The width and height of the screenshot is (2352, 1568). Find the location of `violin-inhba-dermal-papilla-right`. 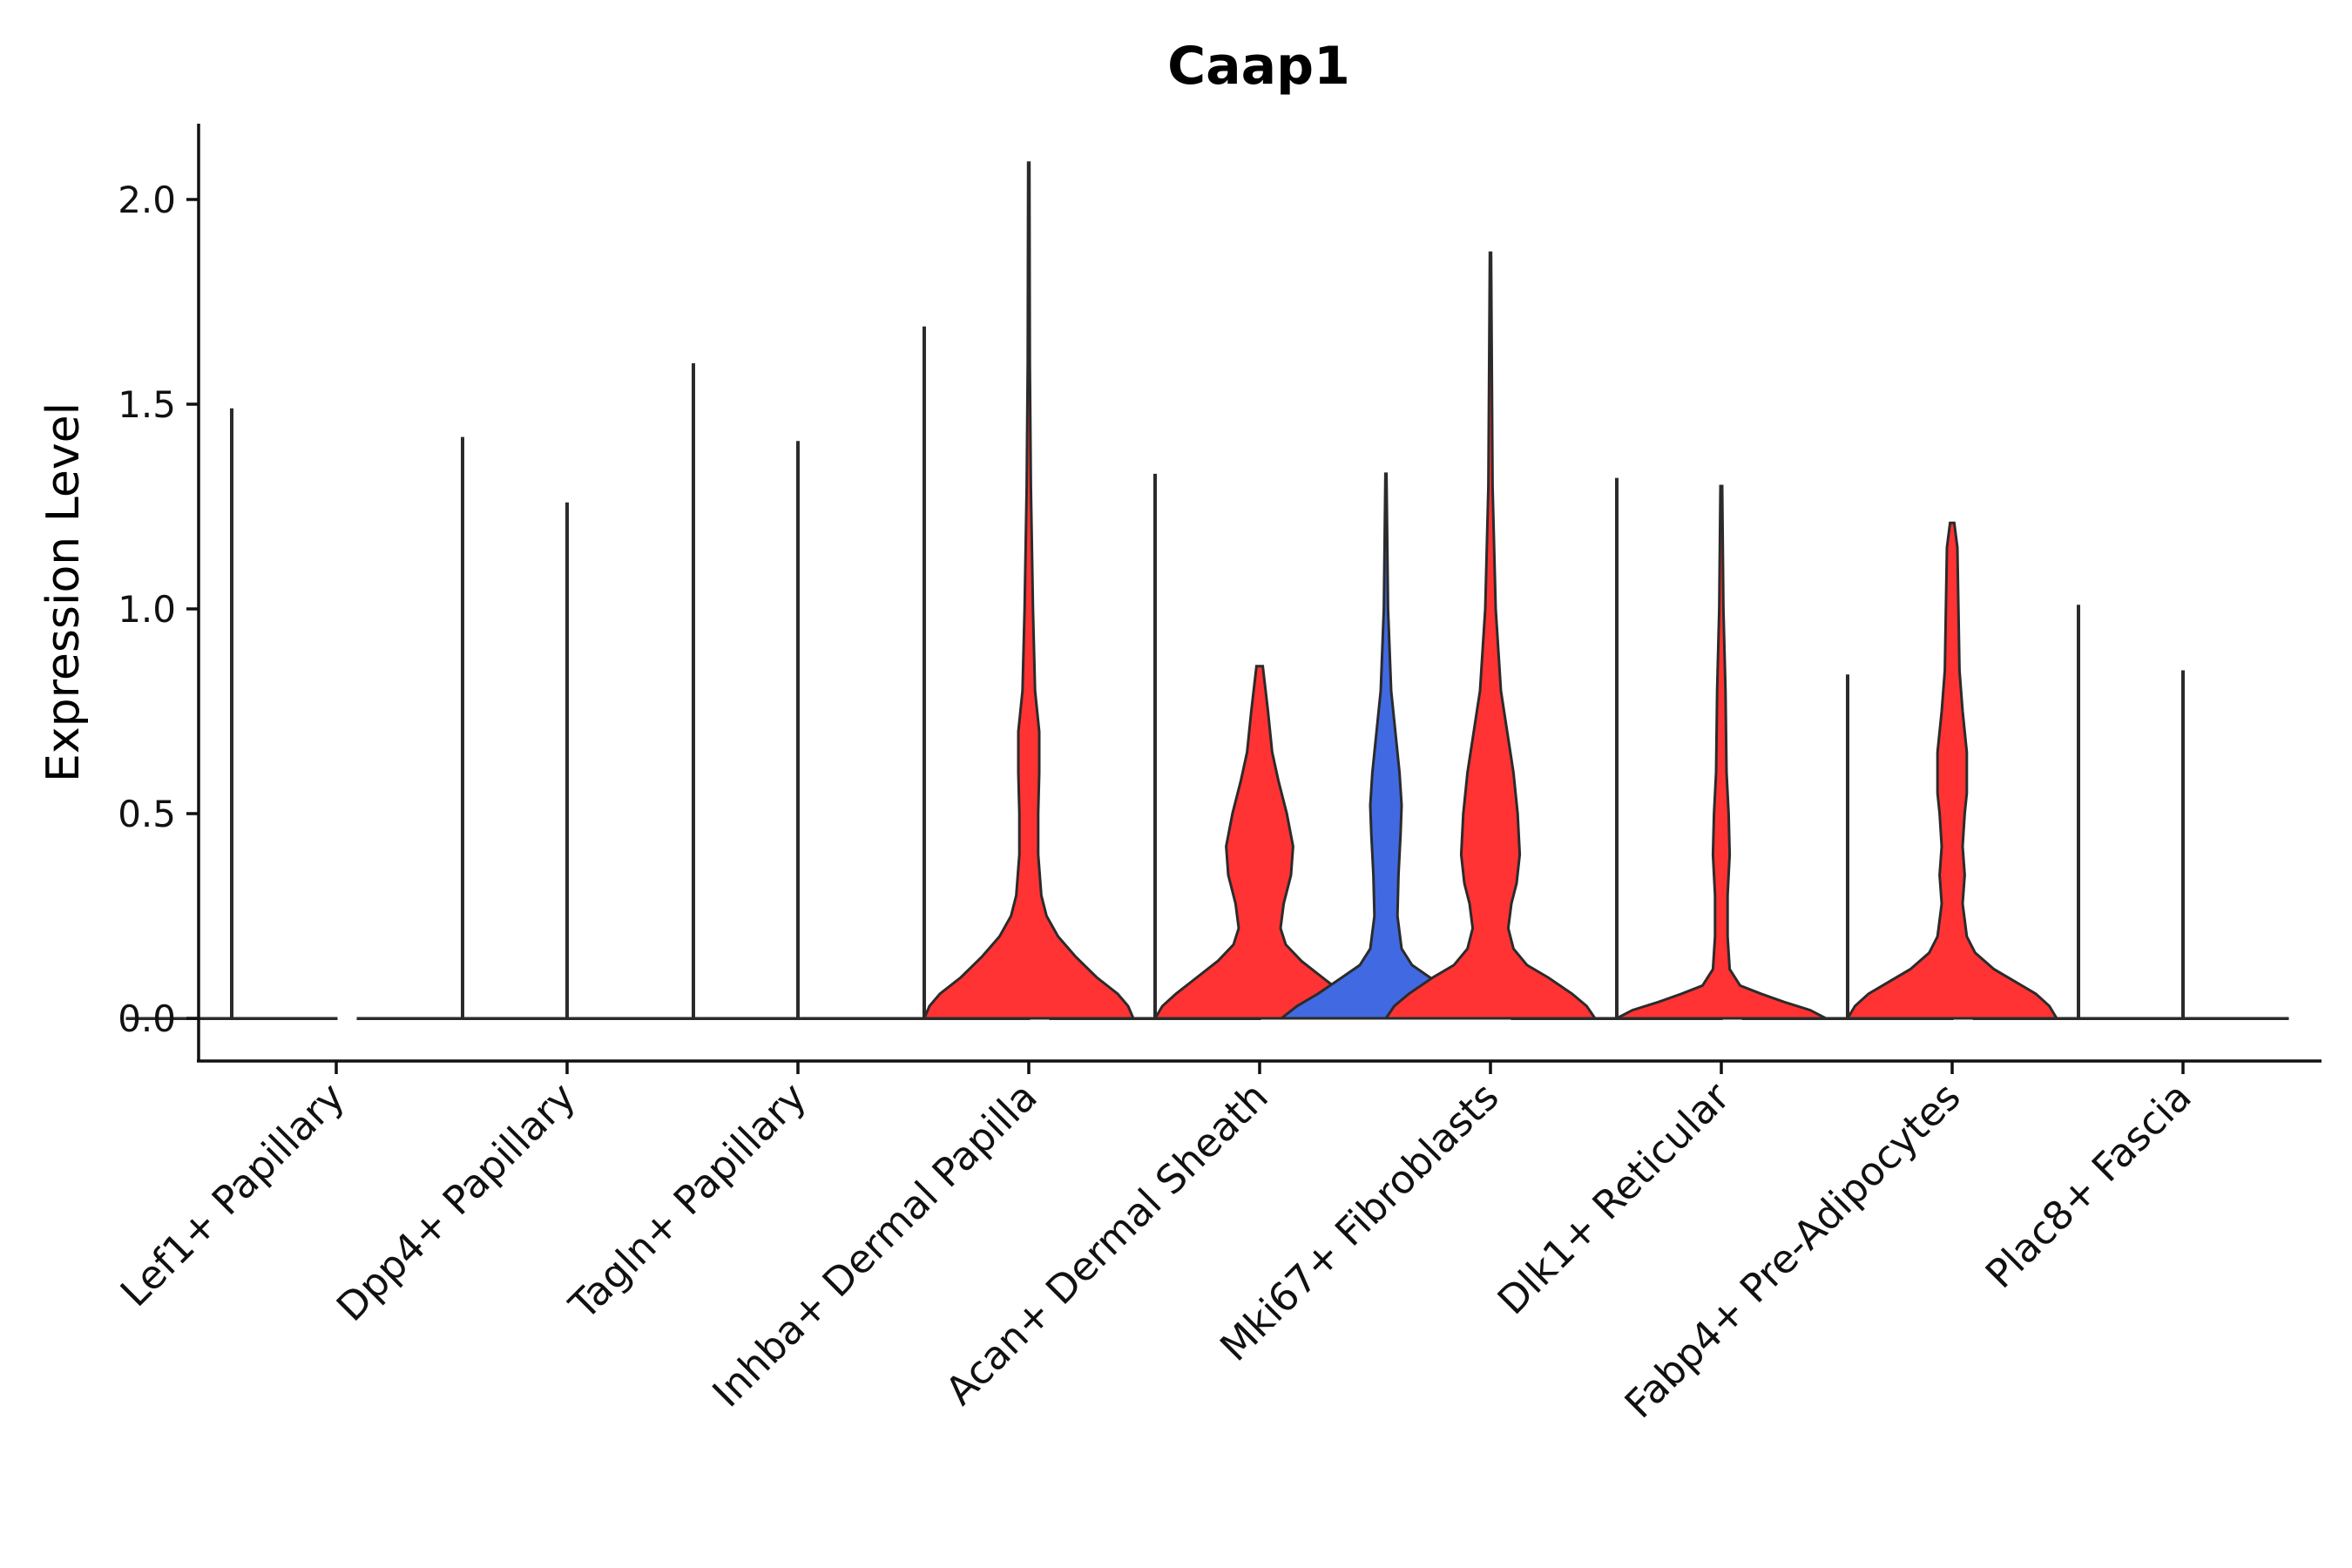

violin-inhba-dermal-papilla-right is located at coordinates (1029, 590).